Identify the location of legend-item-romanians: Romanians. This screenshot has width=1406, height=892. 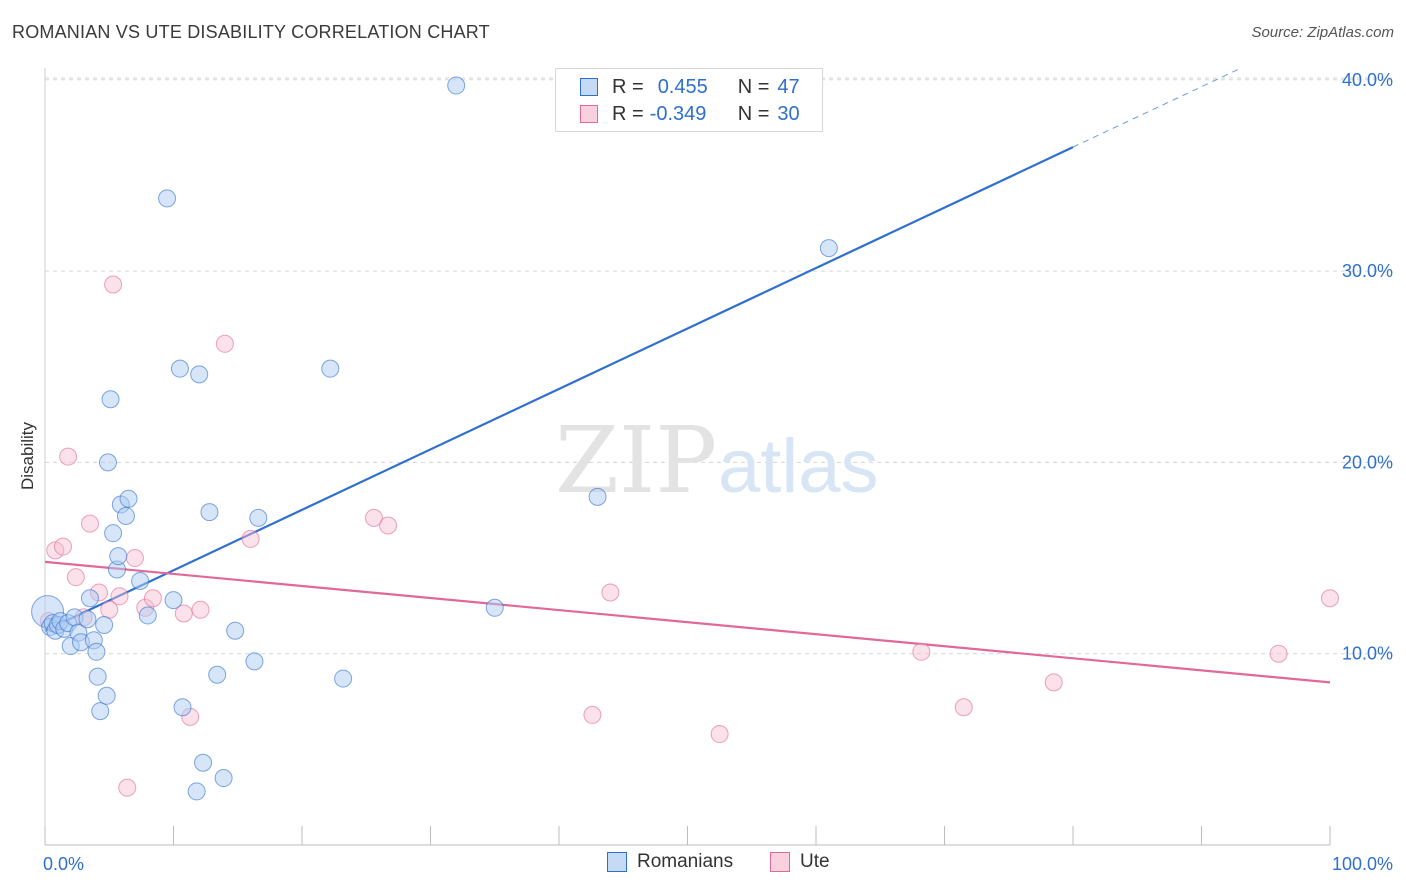
(670, 862).